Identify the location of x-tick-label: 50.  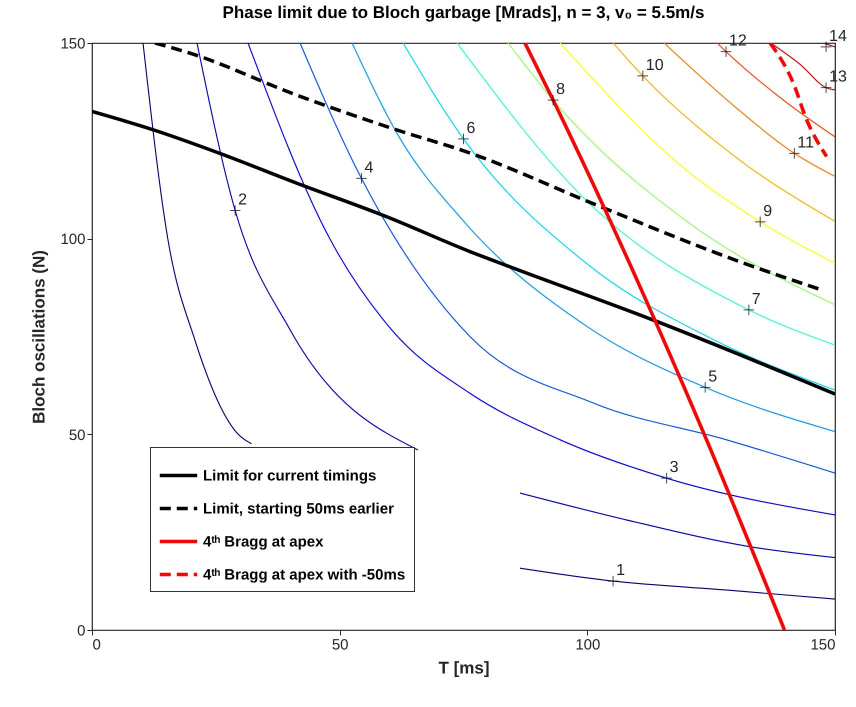
(340, 645).